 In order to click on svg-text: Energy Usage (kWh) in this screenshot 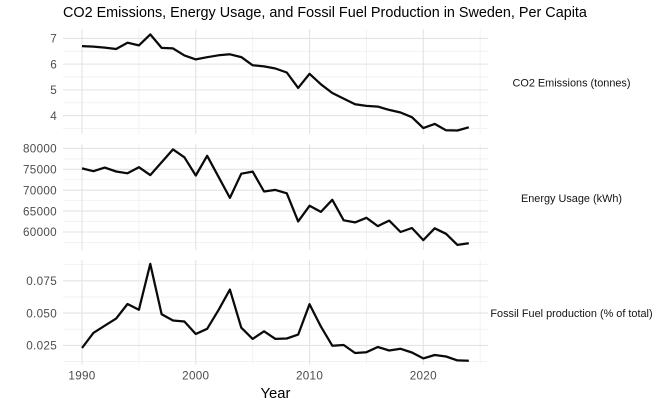, I will do `click(571, 199)`.